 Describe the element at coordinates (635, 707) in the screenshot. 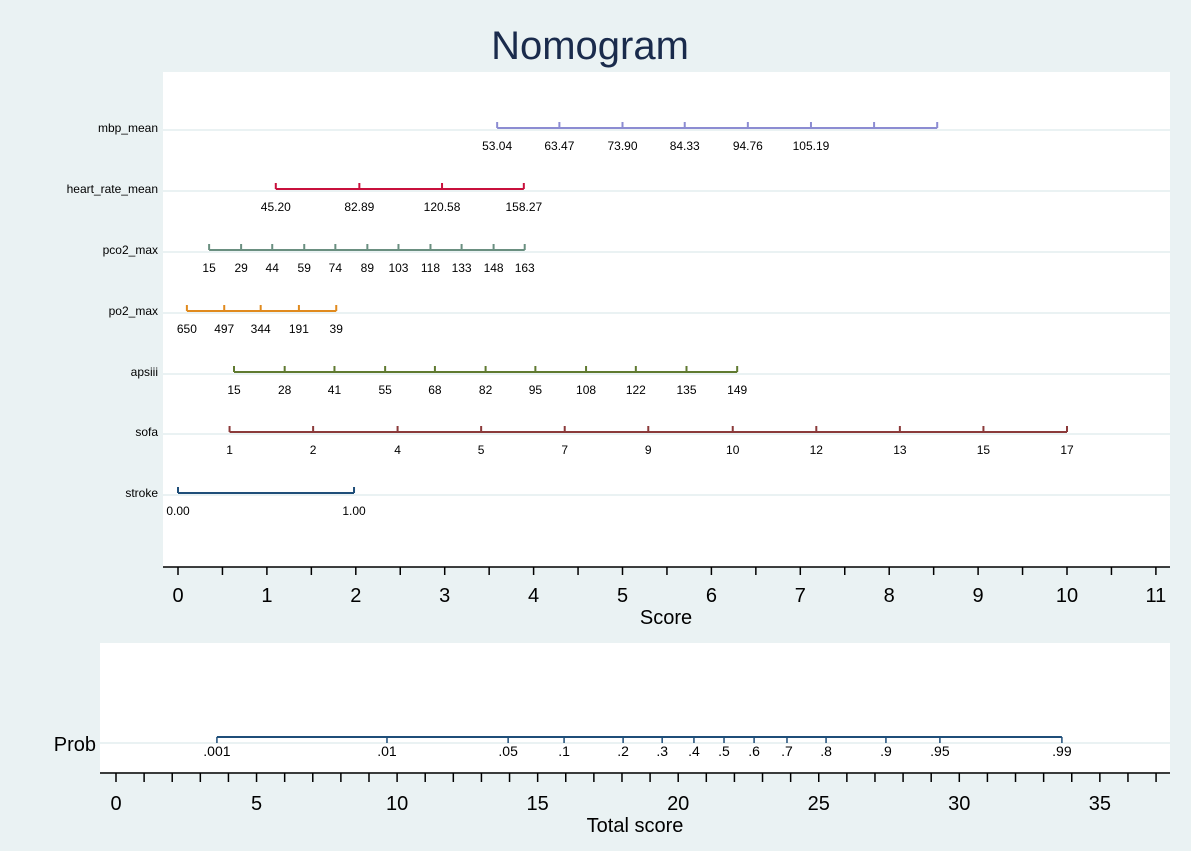

I see `bottom-panel` at that location.